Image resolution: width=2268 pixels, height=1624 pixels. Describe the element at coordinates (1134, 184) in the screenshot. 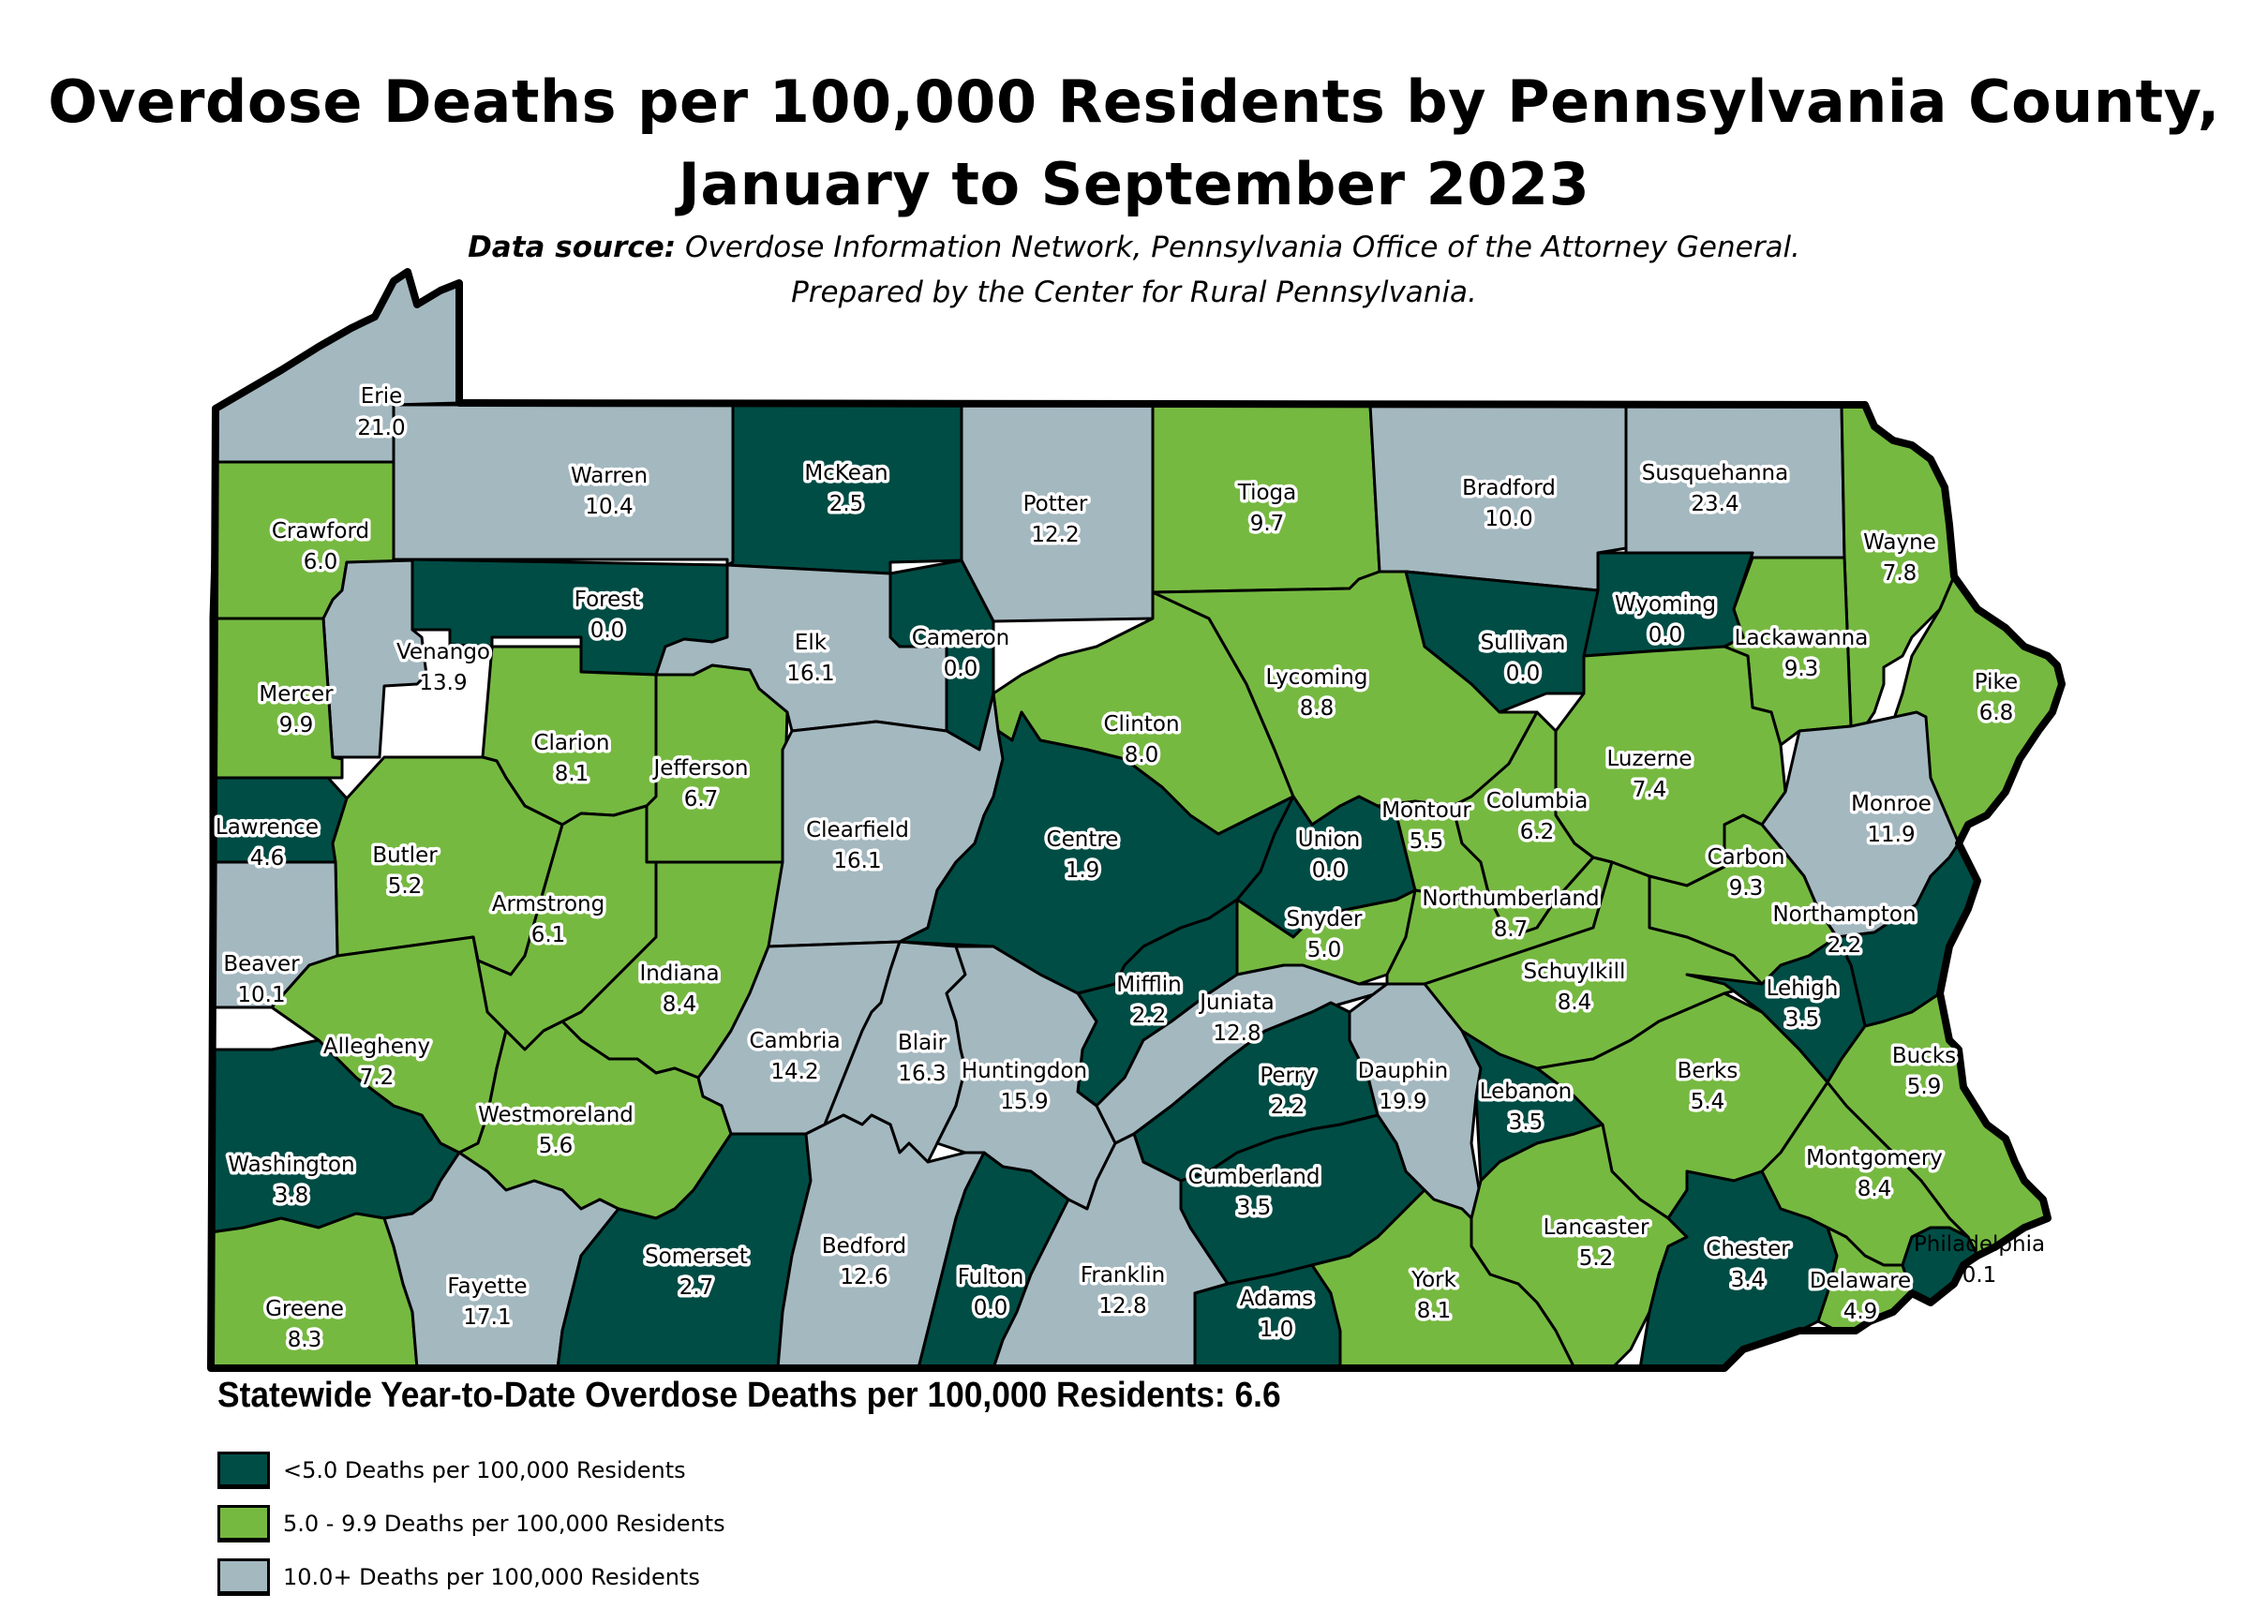

I see `page-title-line2: January to September 2023` at that location.